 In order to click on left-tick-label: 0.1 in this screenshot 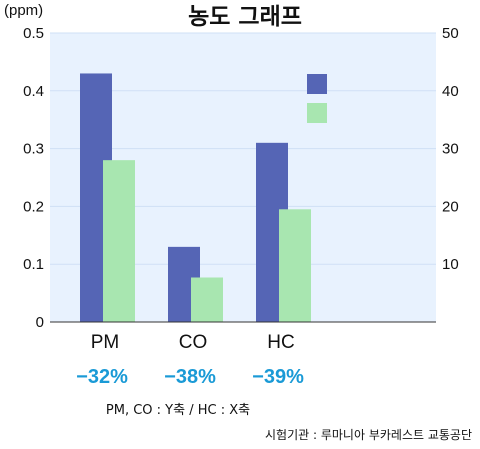, I will do `click(33, 264)`.